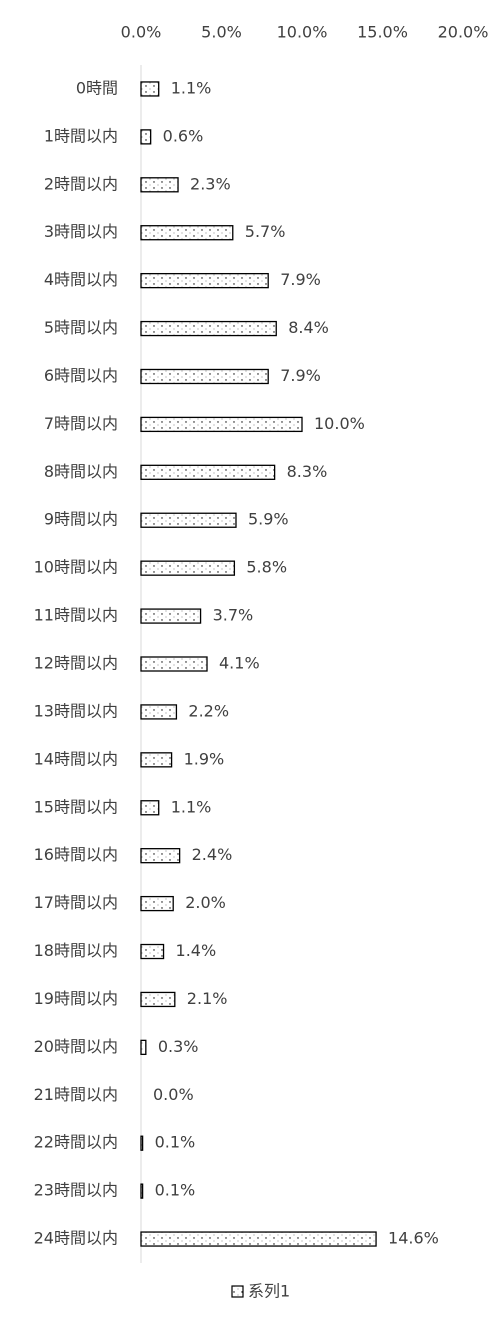  Describe the element at coordinates (173, 1094) in the screenshot. I see `data-label: 0.0%` at that location.